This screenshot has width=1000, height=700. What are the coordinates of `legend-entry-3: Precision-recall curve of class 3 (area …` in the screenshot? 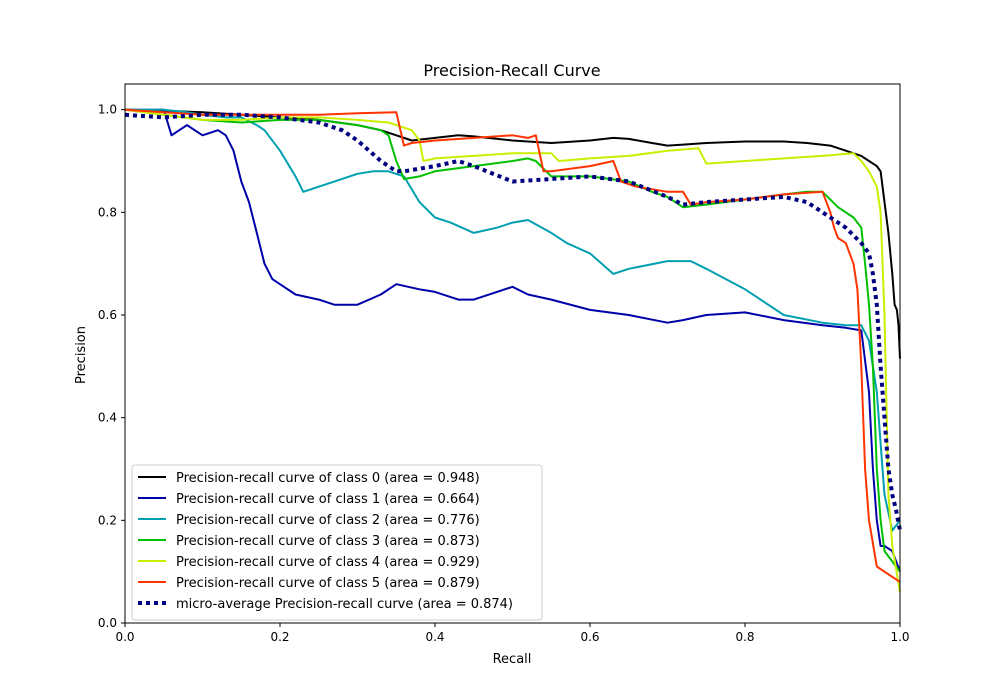 It's located at (328, 541).